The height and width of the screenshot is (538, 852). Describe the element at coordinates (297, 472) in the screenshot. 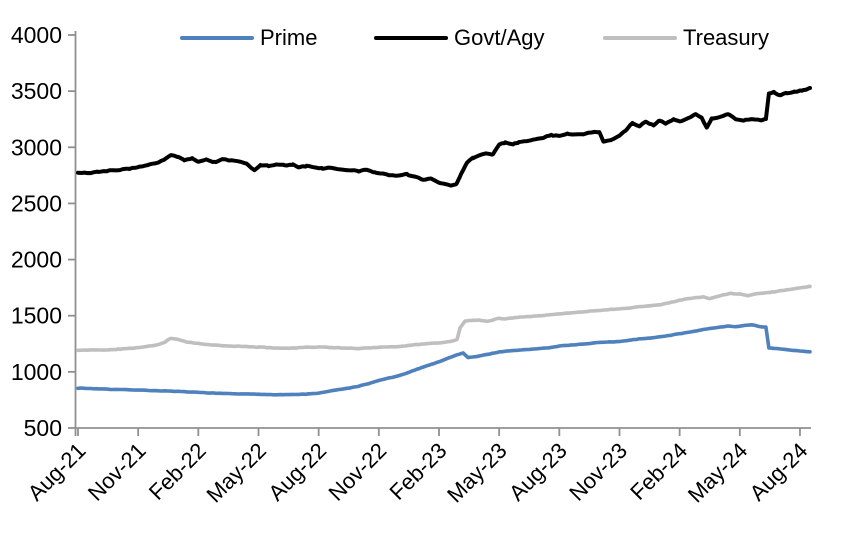

I see `x-tick-label: Aug-22` at that location.